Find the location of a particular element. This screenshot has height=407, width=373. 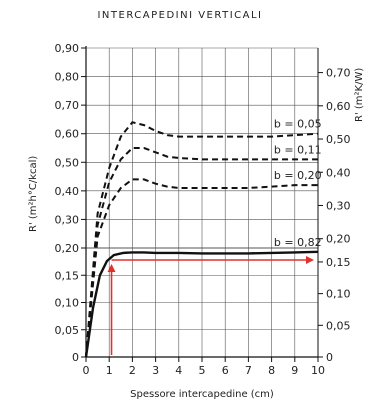

tick-label-x: 2 is located at coordinates (132, 370).